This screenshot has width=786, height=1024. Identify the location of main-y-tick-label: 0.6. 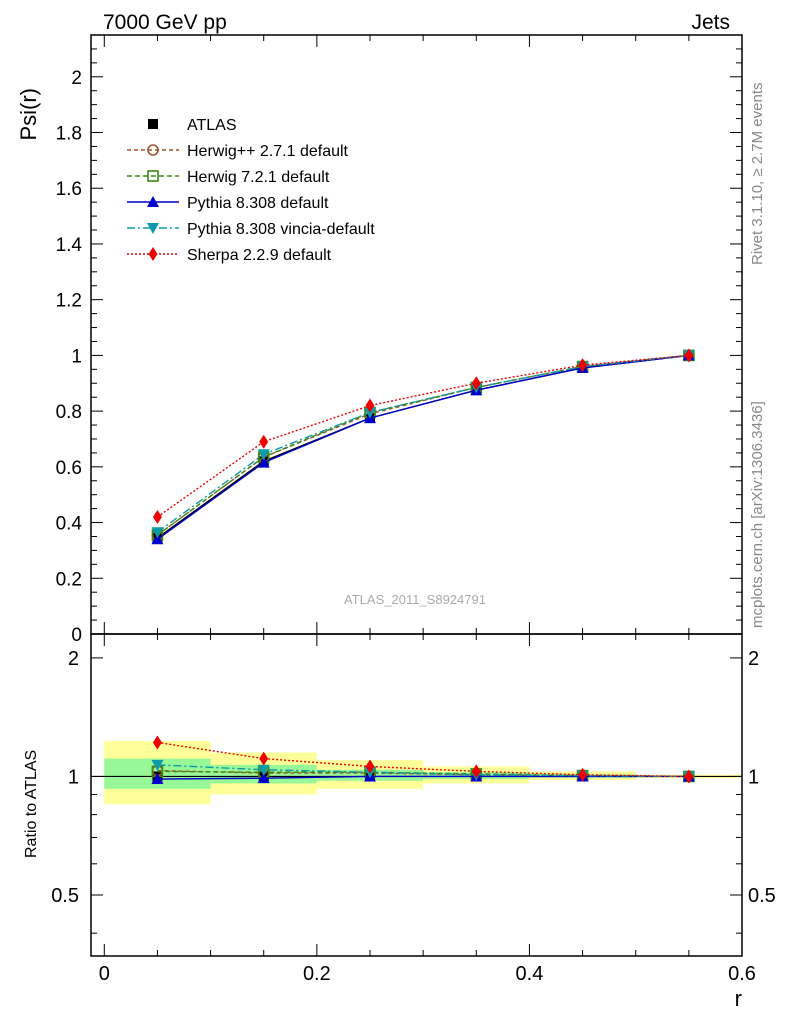
(69, 468).